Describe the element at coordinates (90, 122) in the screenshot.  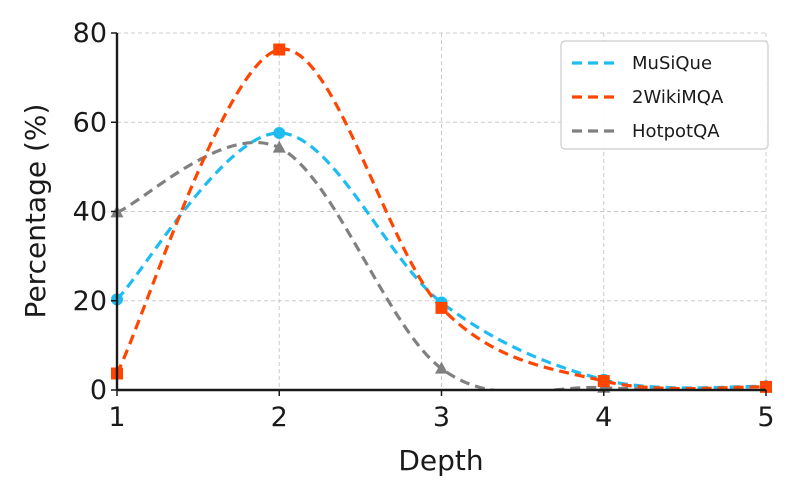
I see `y-tick-label: 60` at that location.